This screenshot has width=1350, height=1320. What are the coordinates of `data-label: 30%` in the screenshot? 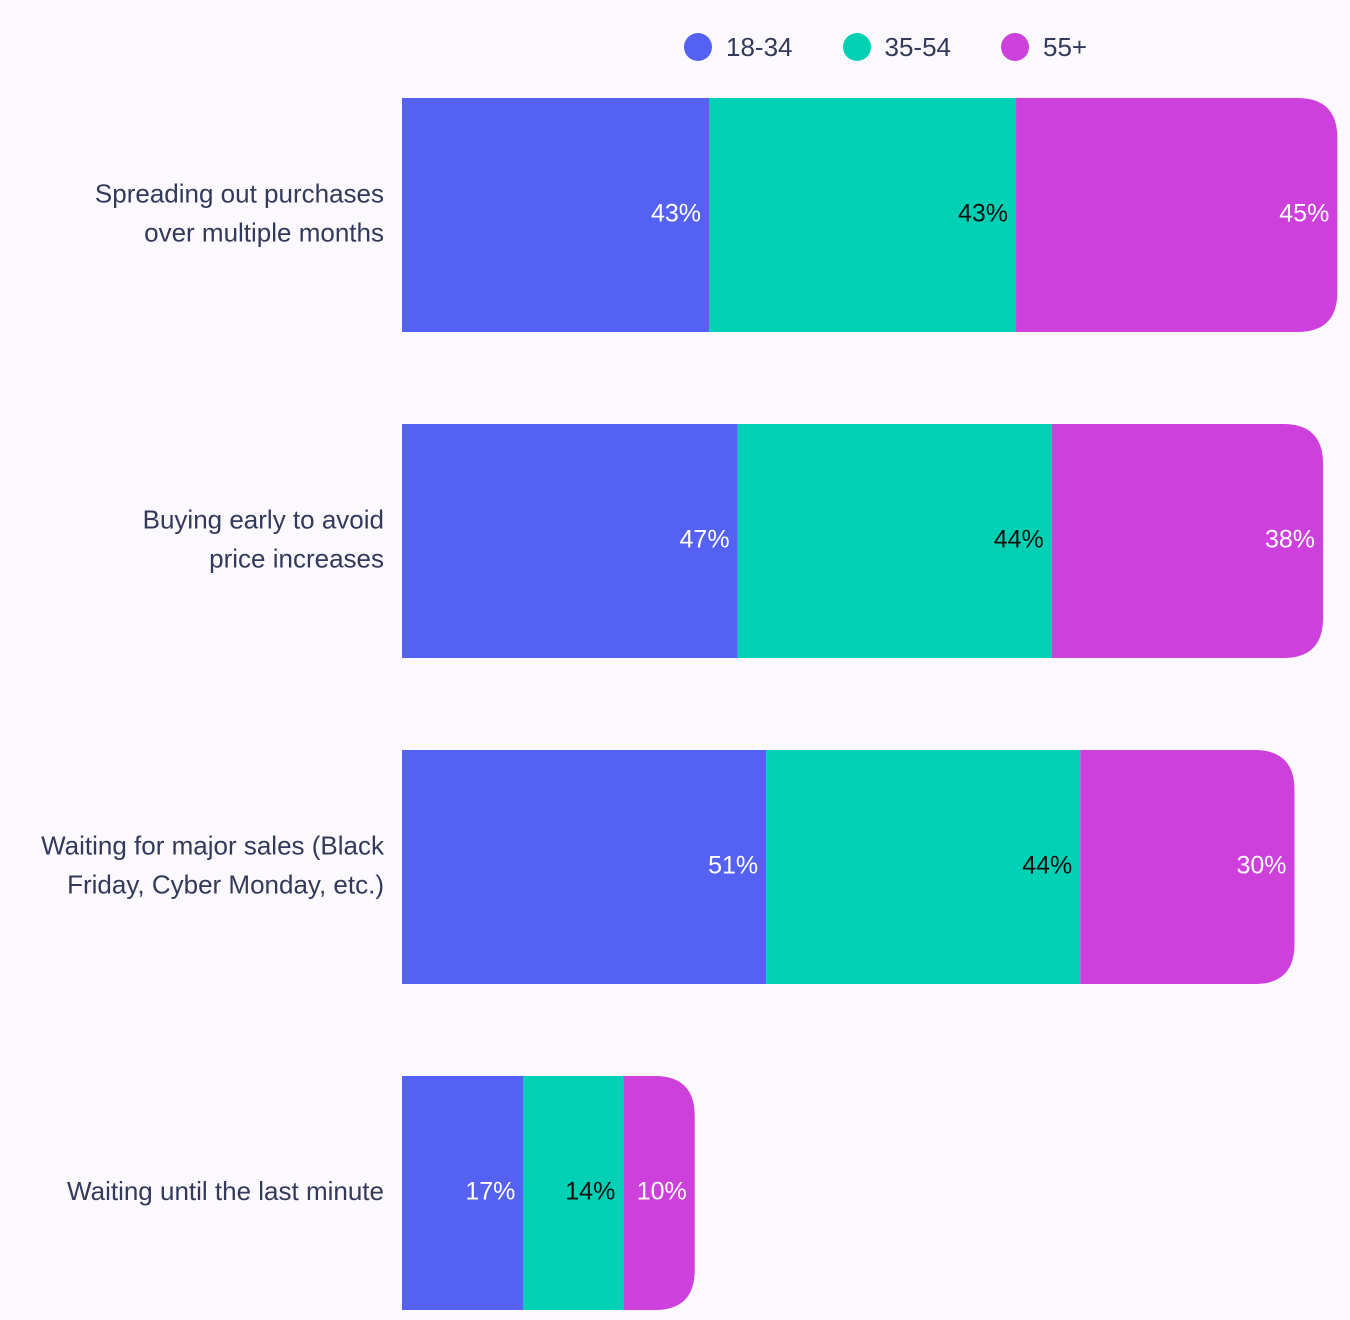 It's located at (1261, 866).